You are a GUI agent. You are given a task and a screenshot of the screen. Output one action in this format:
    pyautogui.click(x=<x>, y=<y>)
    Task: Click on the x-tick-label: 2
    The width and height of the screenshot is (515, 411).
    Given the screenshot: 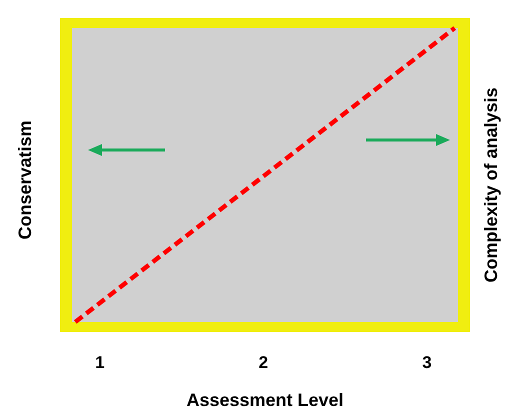 What is the action you would take?
    pyautogui.click(x=263, y=362)
    